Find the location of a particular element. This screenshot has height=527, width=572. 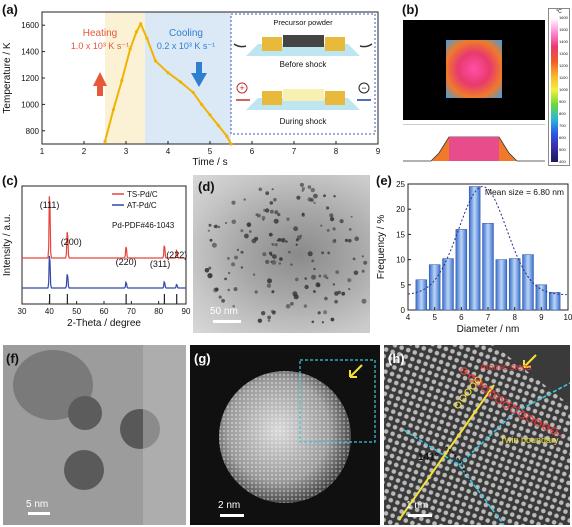

scalebar-f is located at coordinates (39, 513).